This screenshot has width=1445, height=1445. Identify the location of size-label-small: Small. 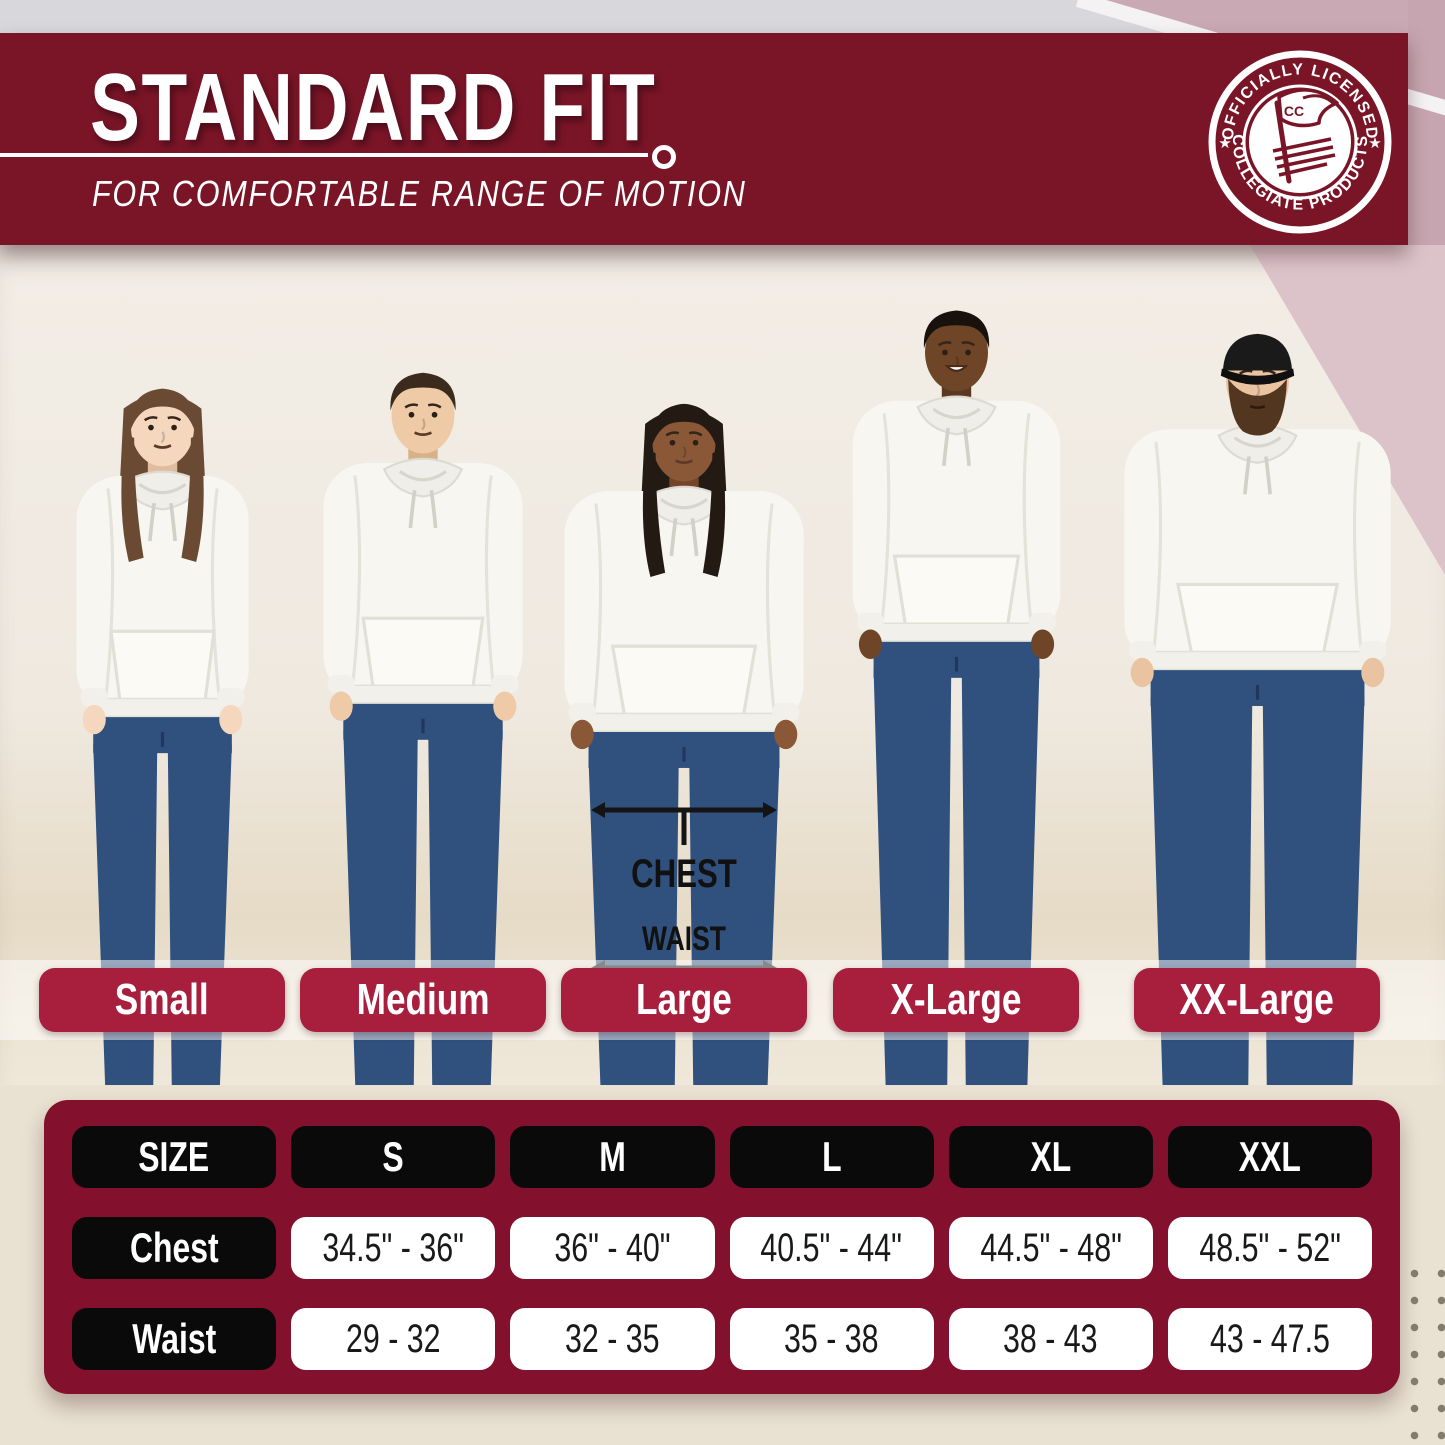
(162, 1000).